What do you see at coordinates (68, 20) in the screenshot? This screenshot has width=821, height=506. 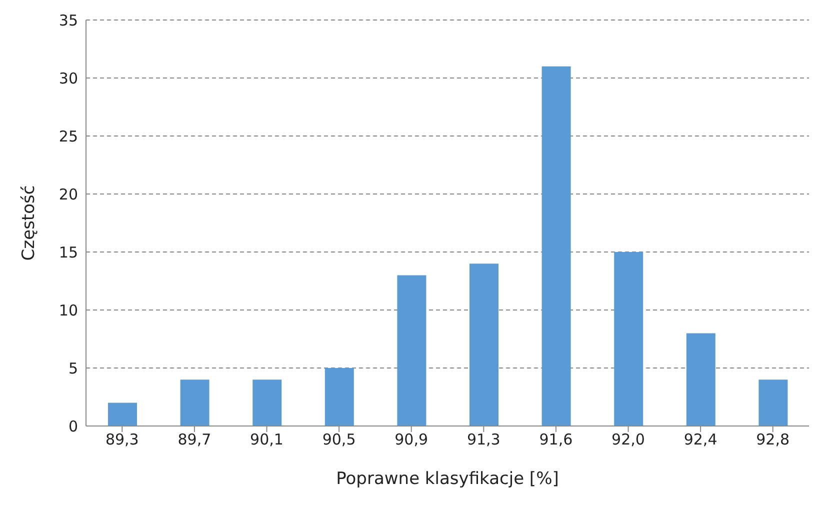 I see `y-tick-label: 35` at bounding box center [68, 20].